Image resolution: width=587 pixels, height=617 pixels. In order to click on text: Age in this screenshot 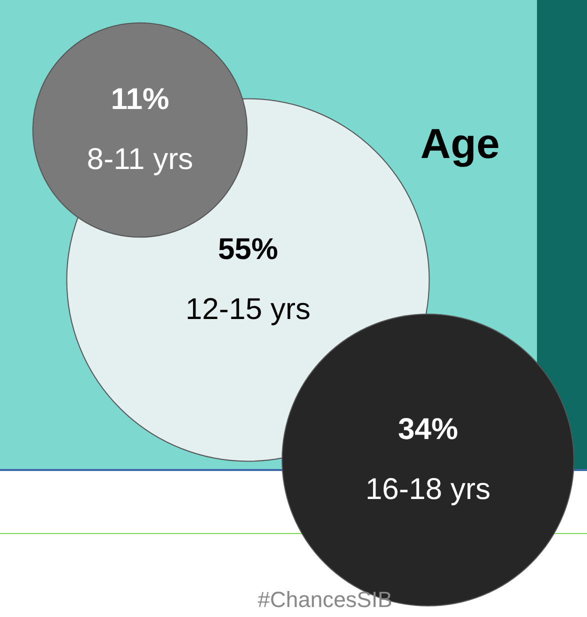, I will do `click(460, 143)`.